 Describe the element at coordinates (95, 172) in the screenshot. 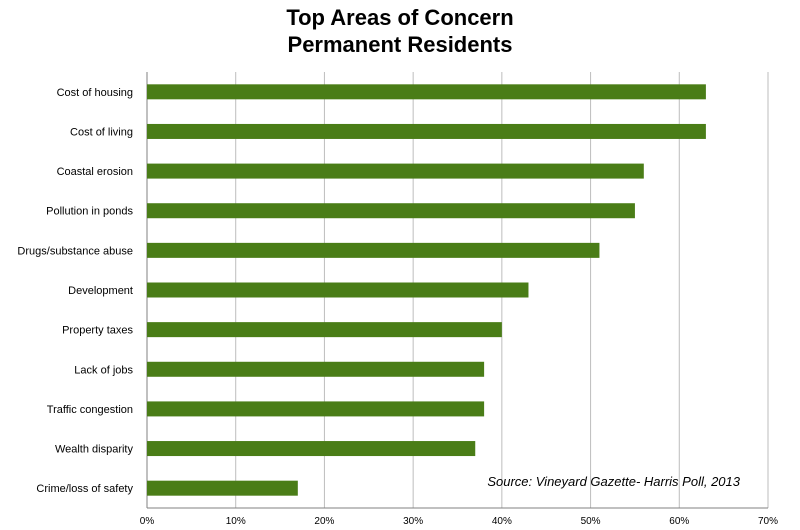

I see `category-label: Coastal erosion` at that location.